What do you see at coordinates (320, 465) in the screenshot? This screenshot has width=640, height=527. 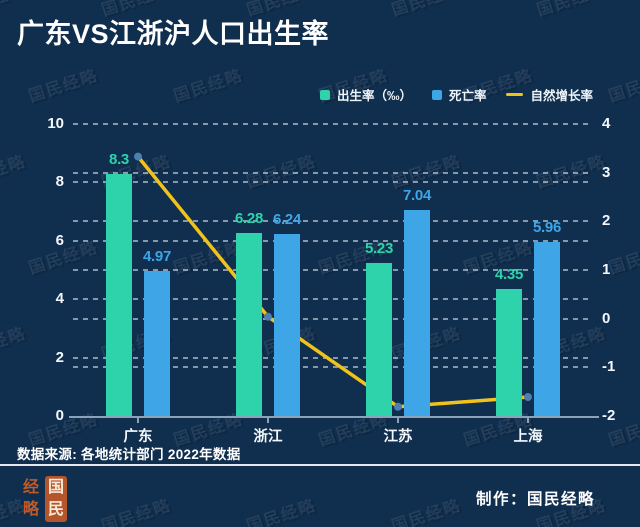 I see `footer-divider` at bounding box center [320, 465].